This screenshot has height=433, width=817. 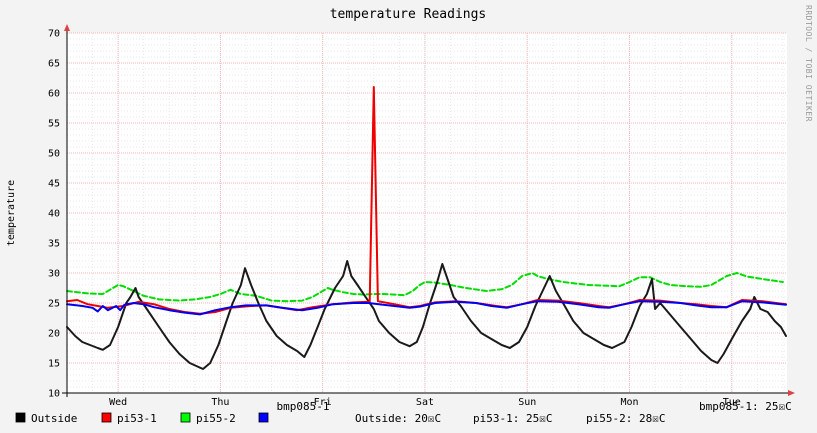 I want to click on legend: Outside pi53-1 pi55-2, so click(x=142, y=418).